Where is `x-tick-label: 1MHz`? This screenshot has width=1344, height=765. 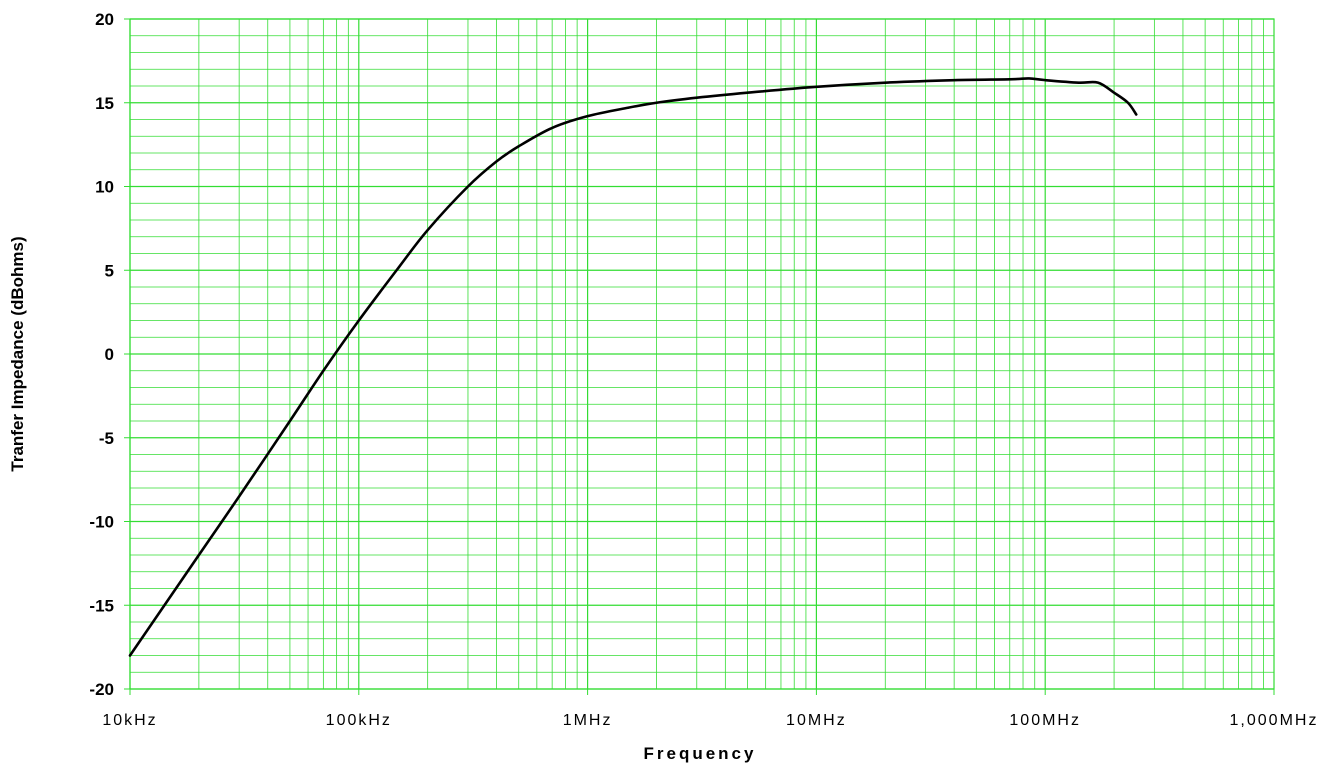
x-tick-label: 1MHz is located at coordinates (588, 720).